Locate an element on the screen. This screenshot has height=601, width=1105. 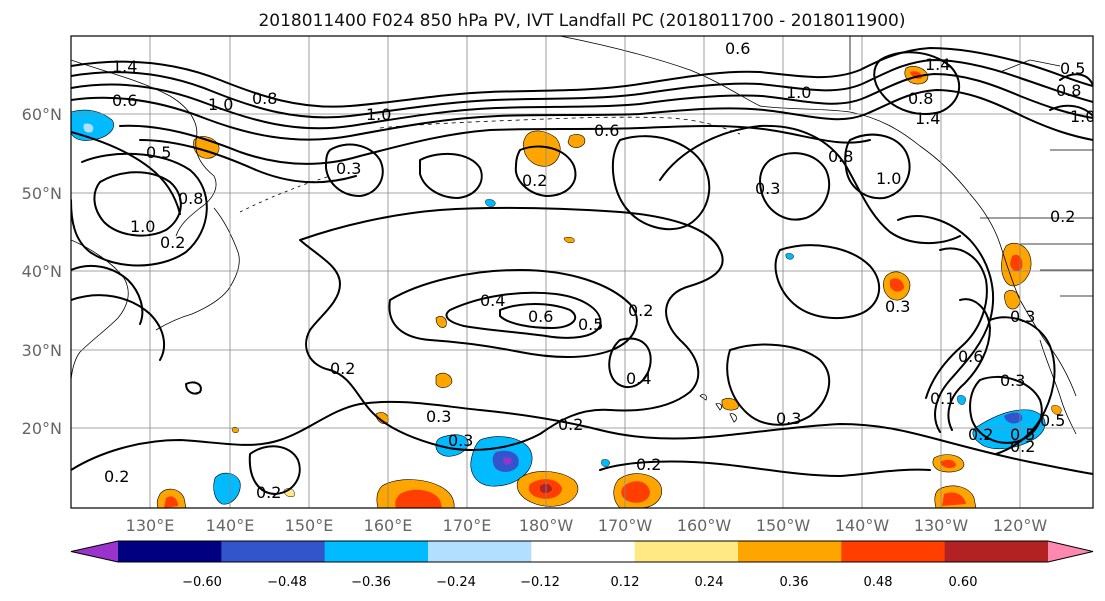
lon-label: 120°W is located at coordinates (1020, 525).